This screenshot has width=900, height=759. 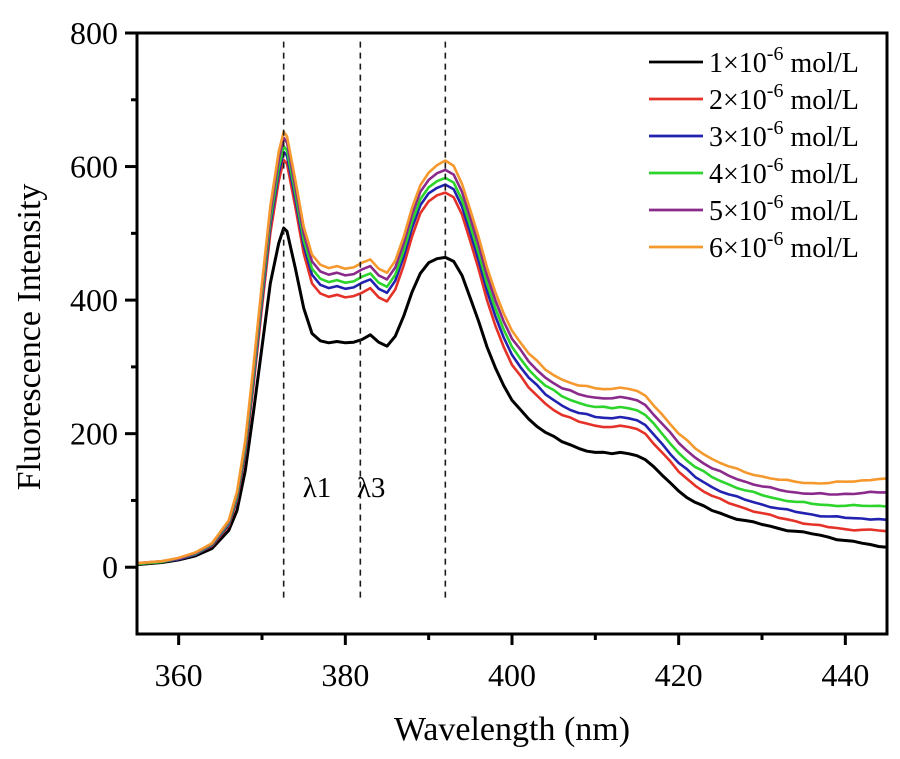 What do you see at coordinates (371, 488) in the screenshot?
I see `lambda-label: λ3` at bounding box center [371, 488].